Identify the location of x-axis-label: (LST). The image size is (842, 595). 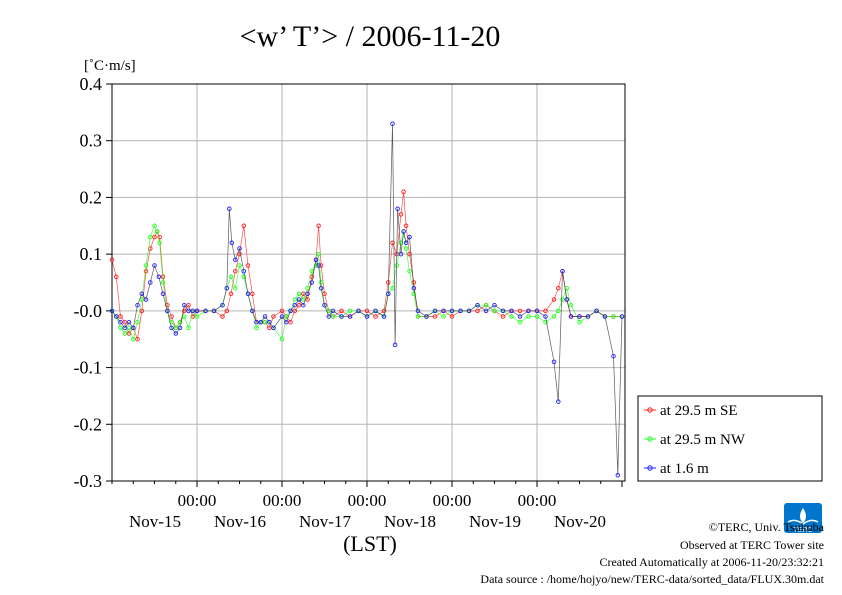
(370, 543).